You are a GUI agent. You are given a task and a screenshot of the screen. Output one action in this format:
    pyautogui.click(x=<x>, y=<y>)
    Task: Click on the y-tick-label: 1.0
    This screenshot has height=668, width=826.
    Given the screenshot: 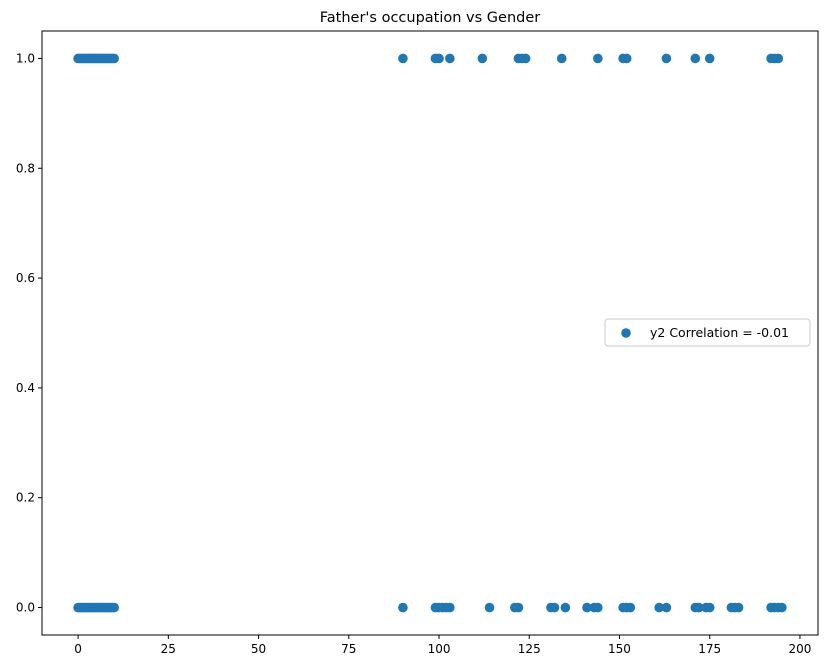 What is the action you would take?
    pyautogui.click(x=25, y=58)
    